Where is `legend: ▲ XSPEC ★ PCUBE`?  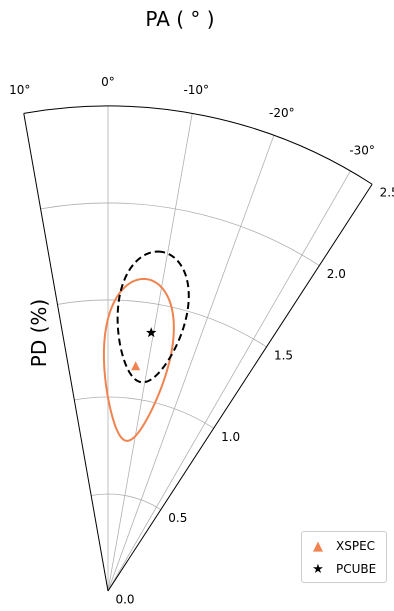 legend: ▲ XSPEC ★ PCUBE is located at coordinates (344, 557).